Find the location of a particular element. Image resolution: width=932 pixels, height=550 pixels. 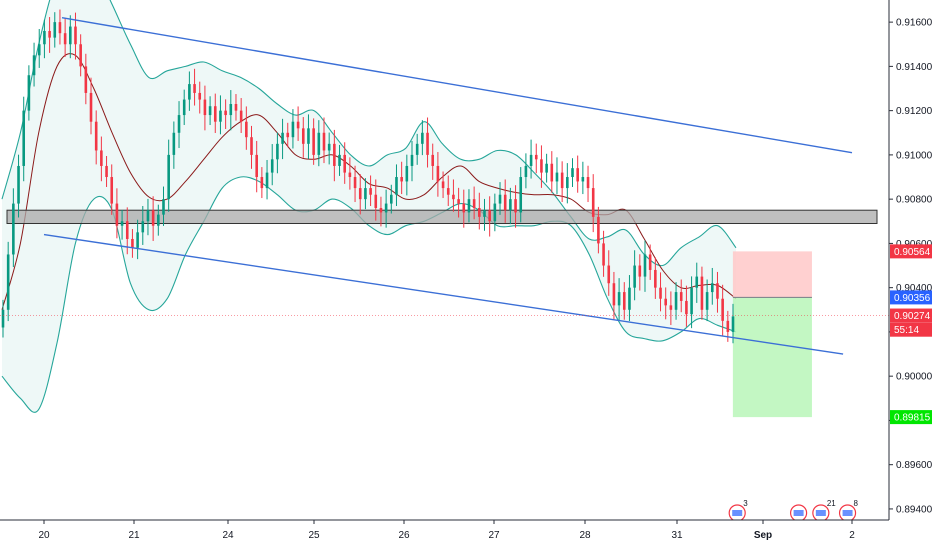

x-tick-label: 31 is located at coordinates (677, 535).